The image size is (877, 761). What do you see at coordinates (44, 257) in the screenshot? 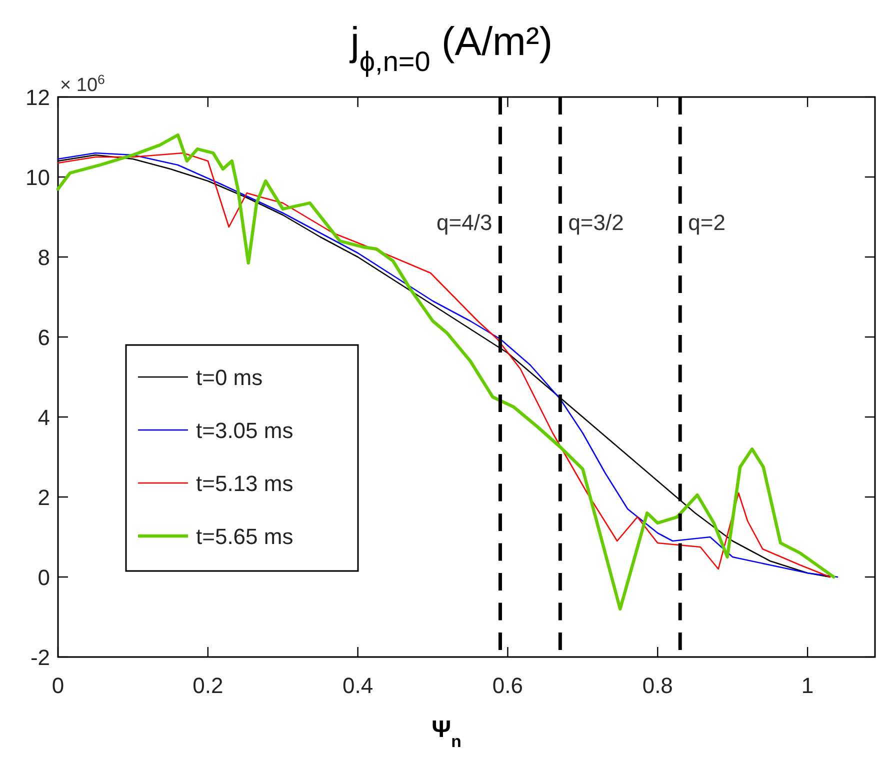
I see `y-tick-label: 8` at bounding box center [44, 257].